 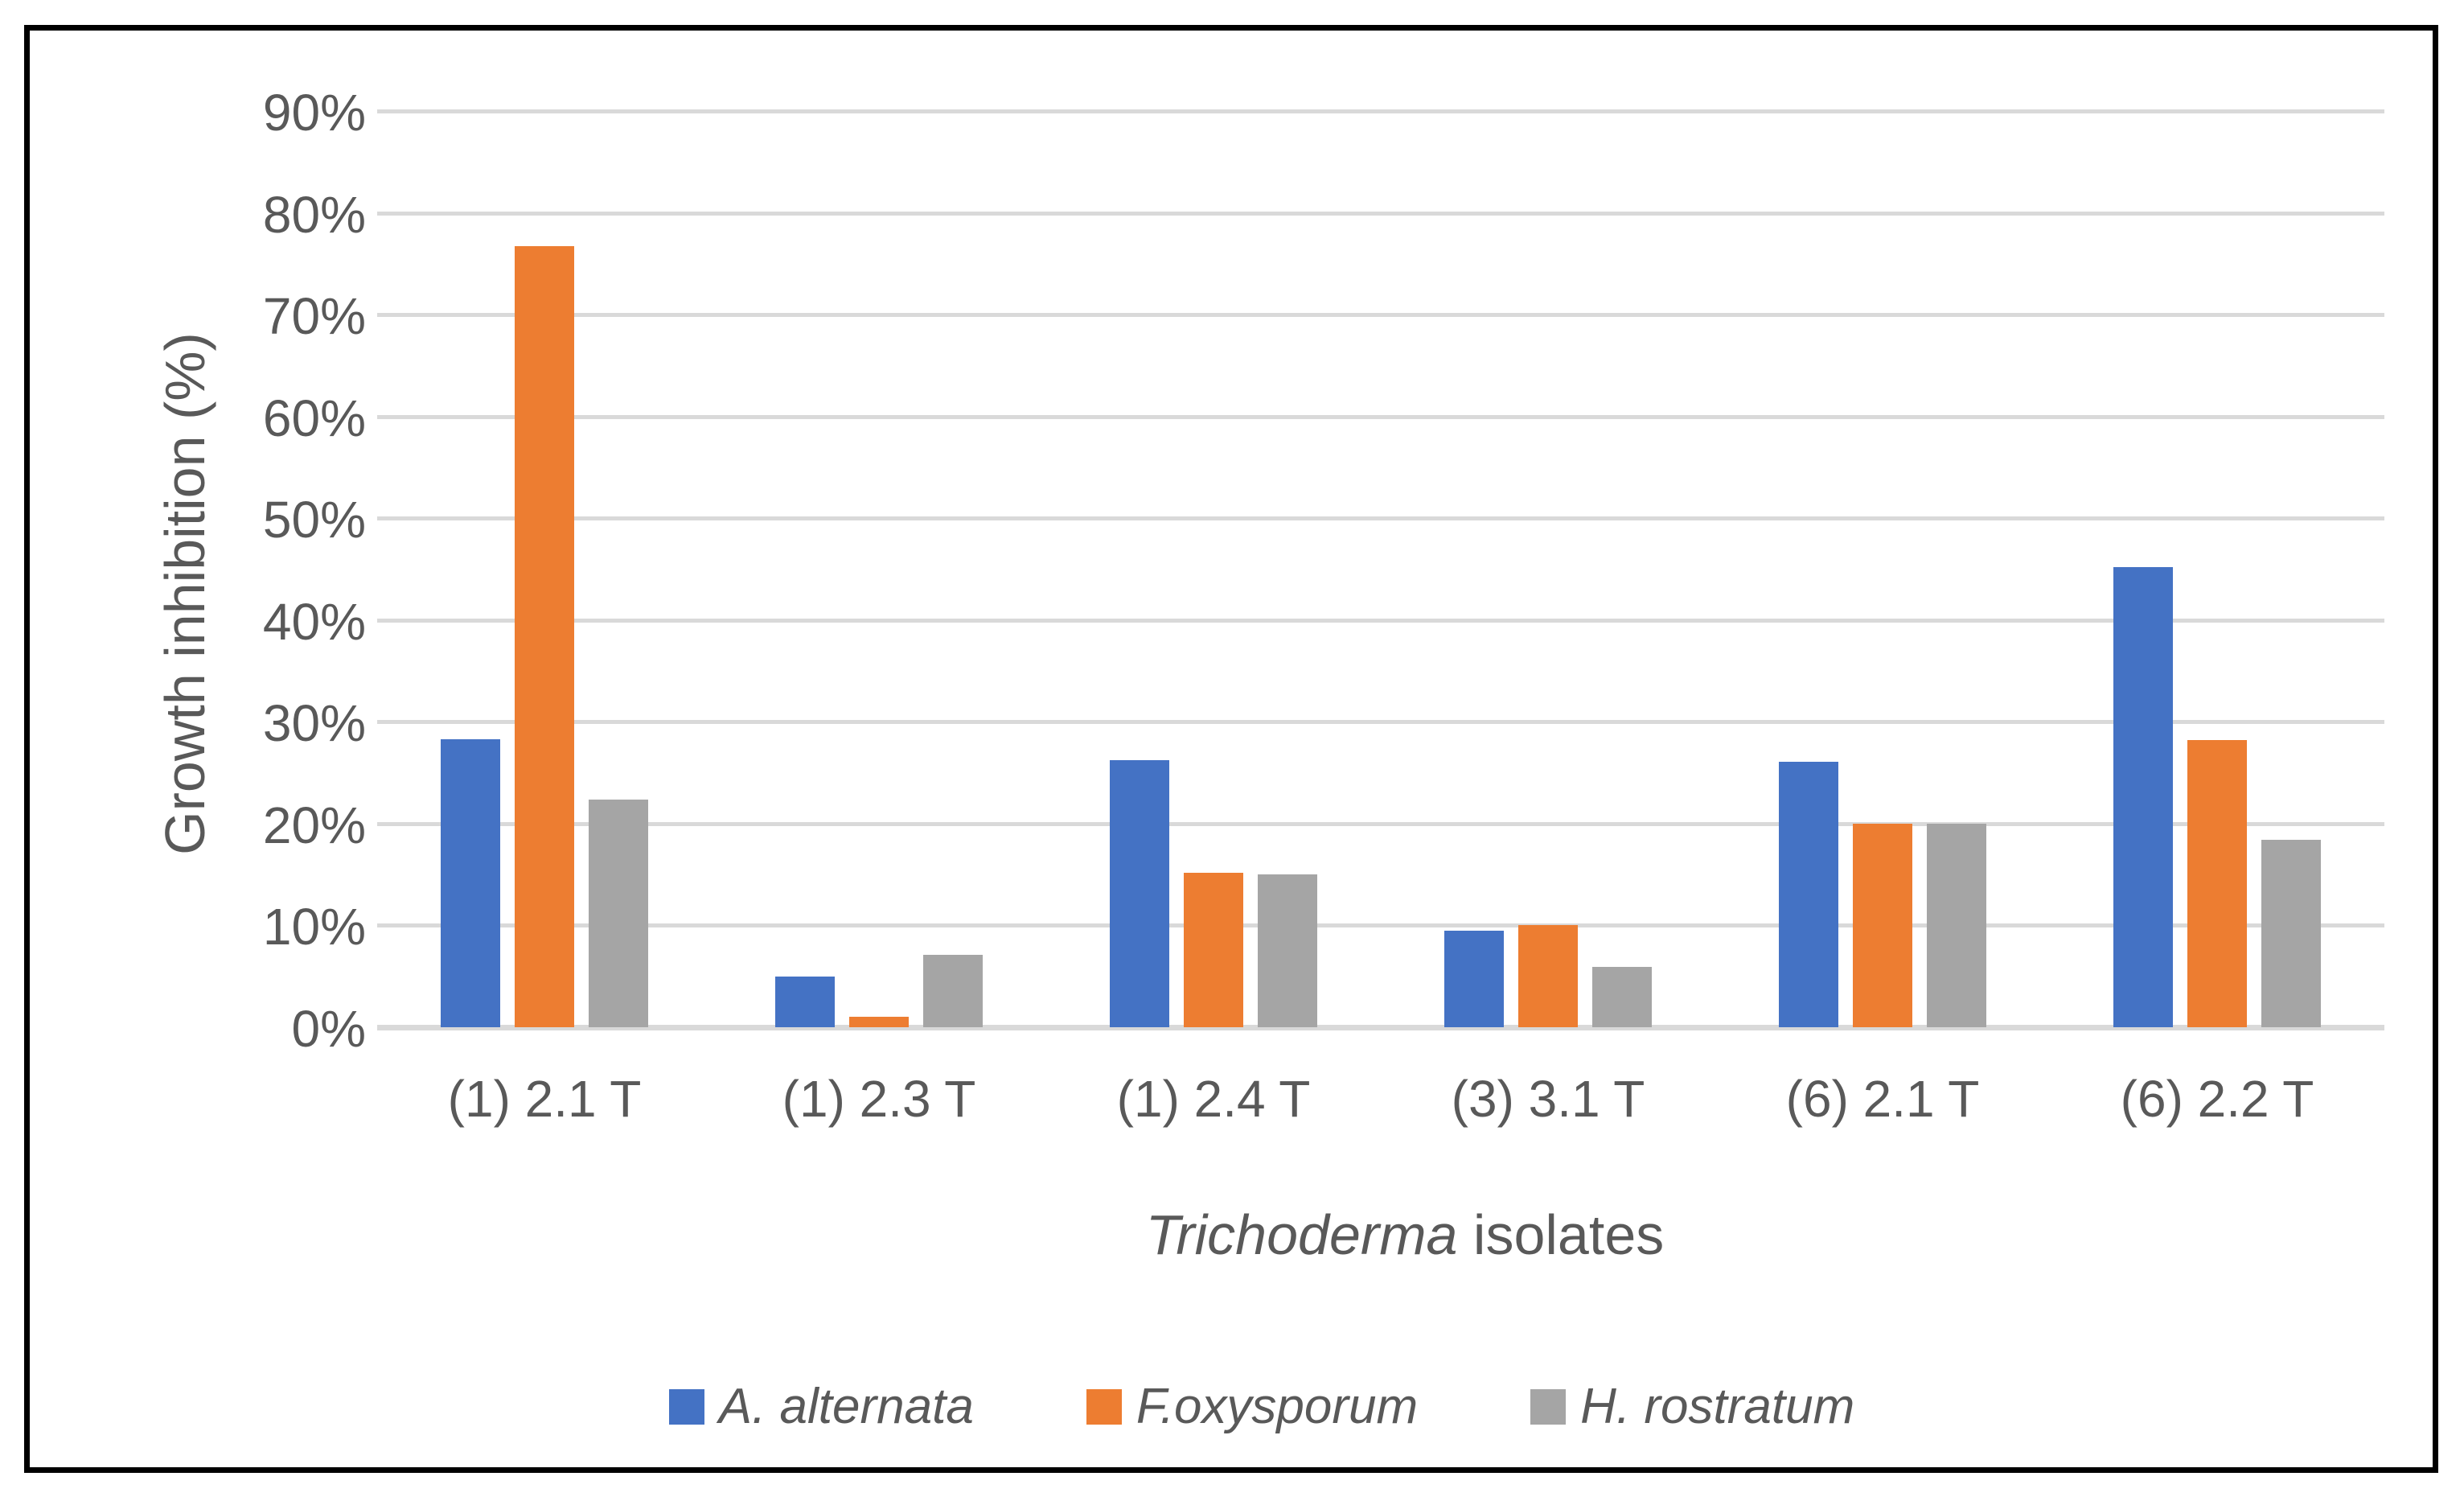 I want to click on category-label: (6) 2.1 T, so click(x=1882, y=1099).